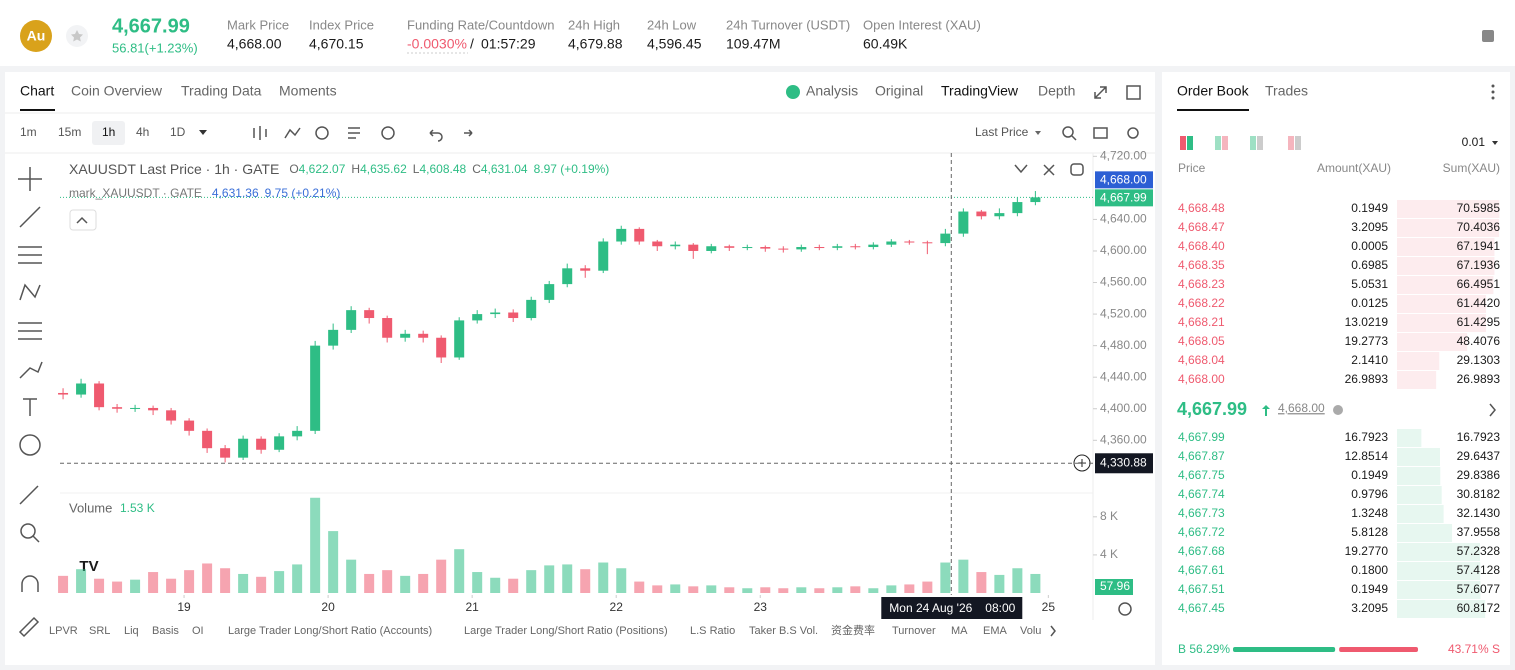 The image size is (1515, 670). Describe the element at coordinates (308, 91) in the screenshot. I see `chart-tab: Moments` at that location.